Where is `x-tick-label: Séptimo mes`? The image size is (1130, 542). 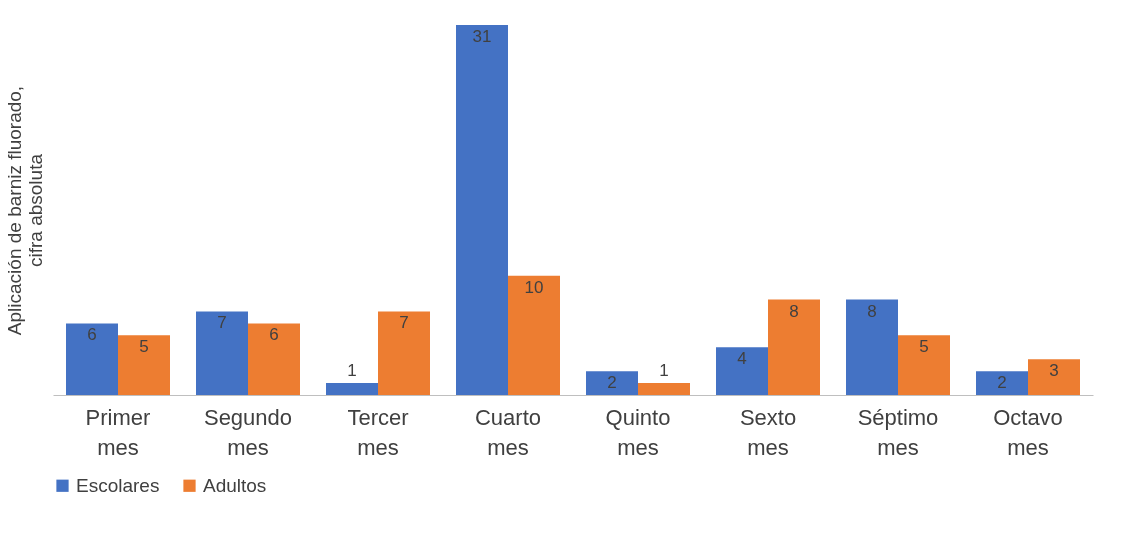 x-tick-label: Séptimo mes is located at coordinates (898, 432).